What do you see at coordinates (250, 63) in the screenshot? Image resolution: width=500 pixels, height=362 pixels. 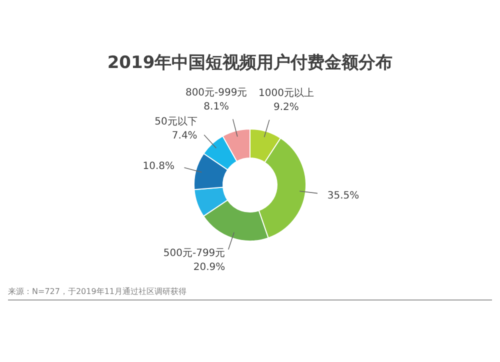 I see `title: 2019年中国短视频用户付费金额分布` at bounding box center [250, 63].